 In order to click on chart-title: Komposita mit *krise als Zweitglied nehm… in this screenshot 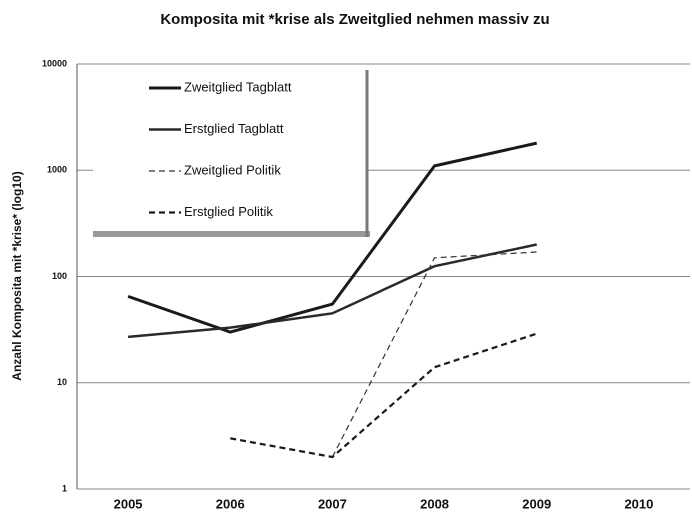, I will do `click(354, 19)`.